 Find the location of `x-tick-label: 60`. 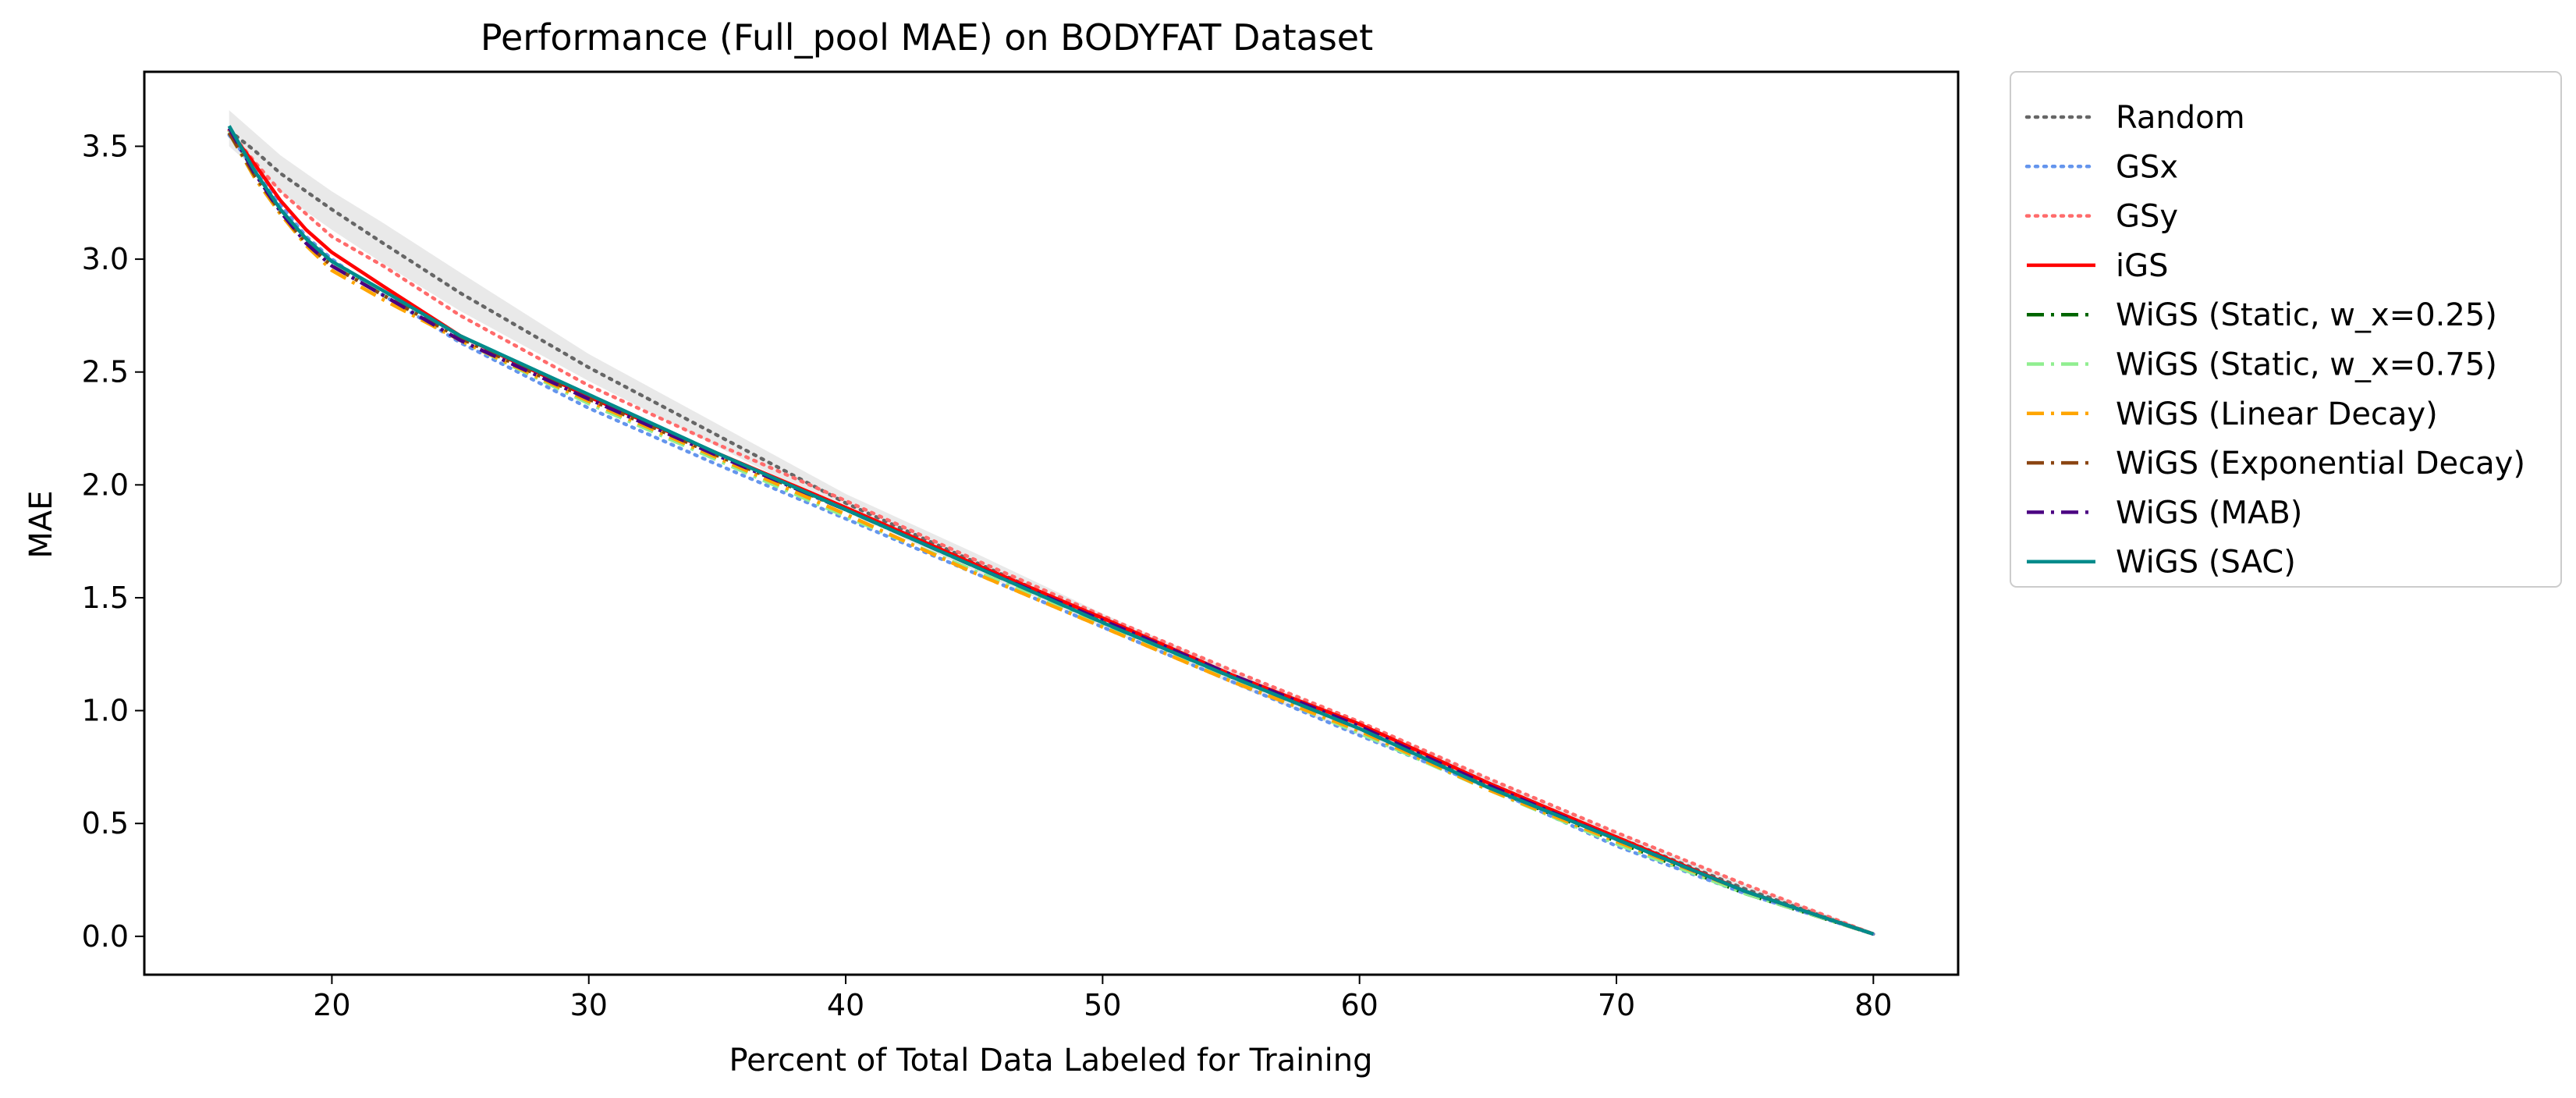

x-tick-label: 60 is located at coordinates (1359, 1005).